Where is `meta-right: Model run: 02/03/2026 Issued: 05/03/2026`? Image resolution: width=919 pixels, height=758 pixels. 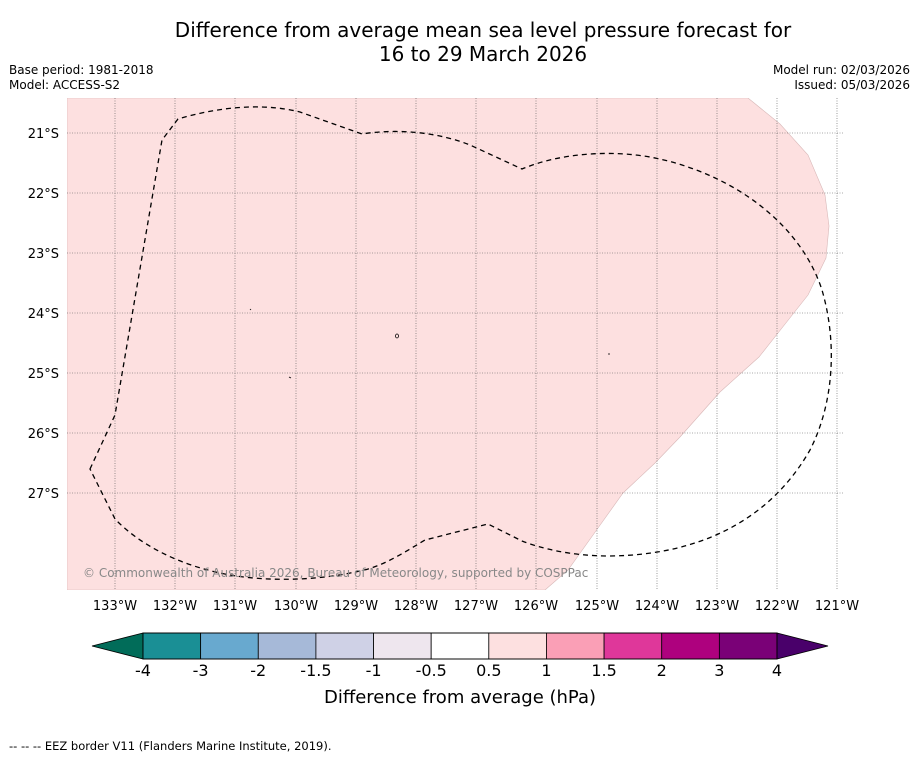
meta-right: Model run: 02/03/2026 Issued: 05/03/2026 is located at coordinates (841, 78).